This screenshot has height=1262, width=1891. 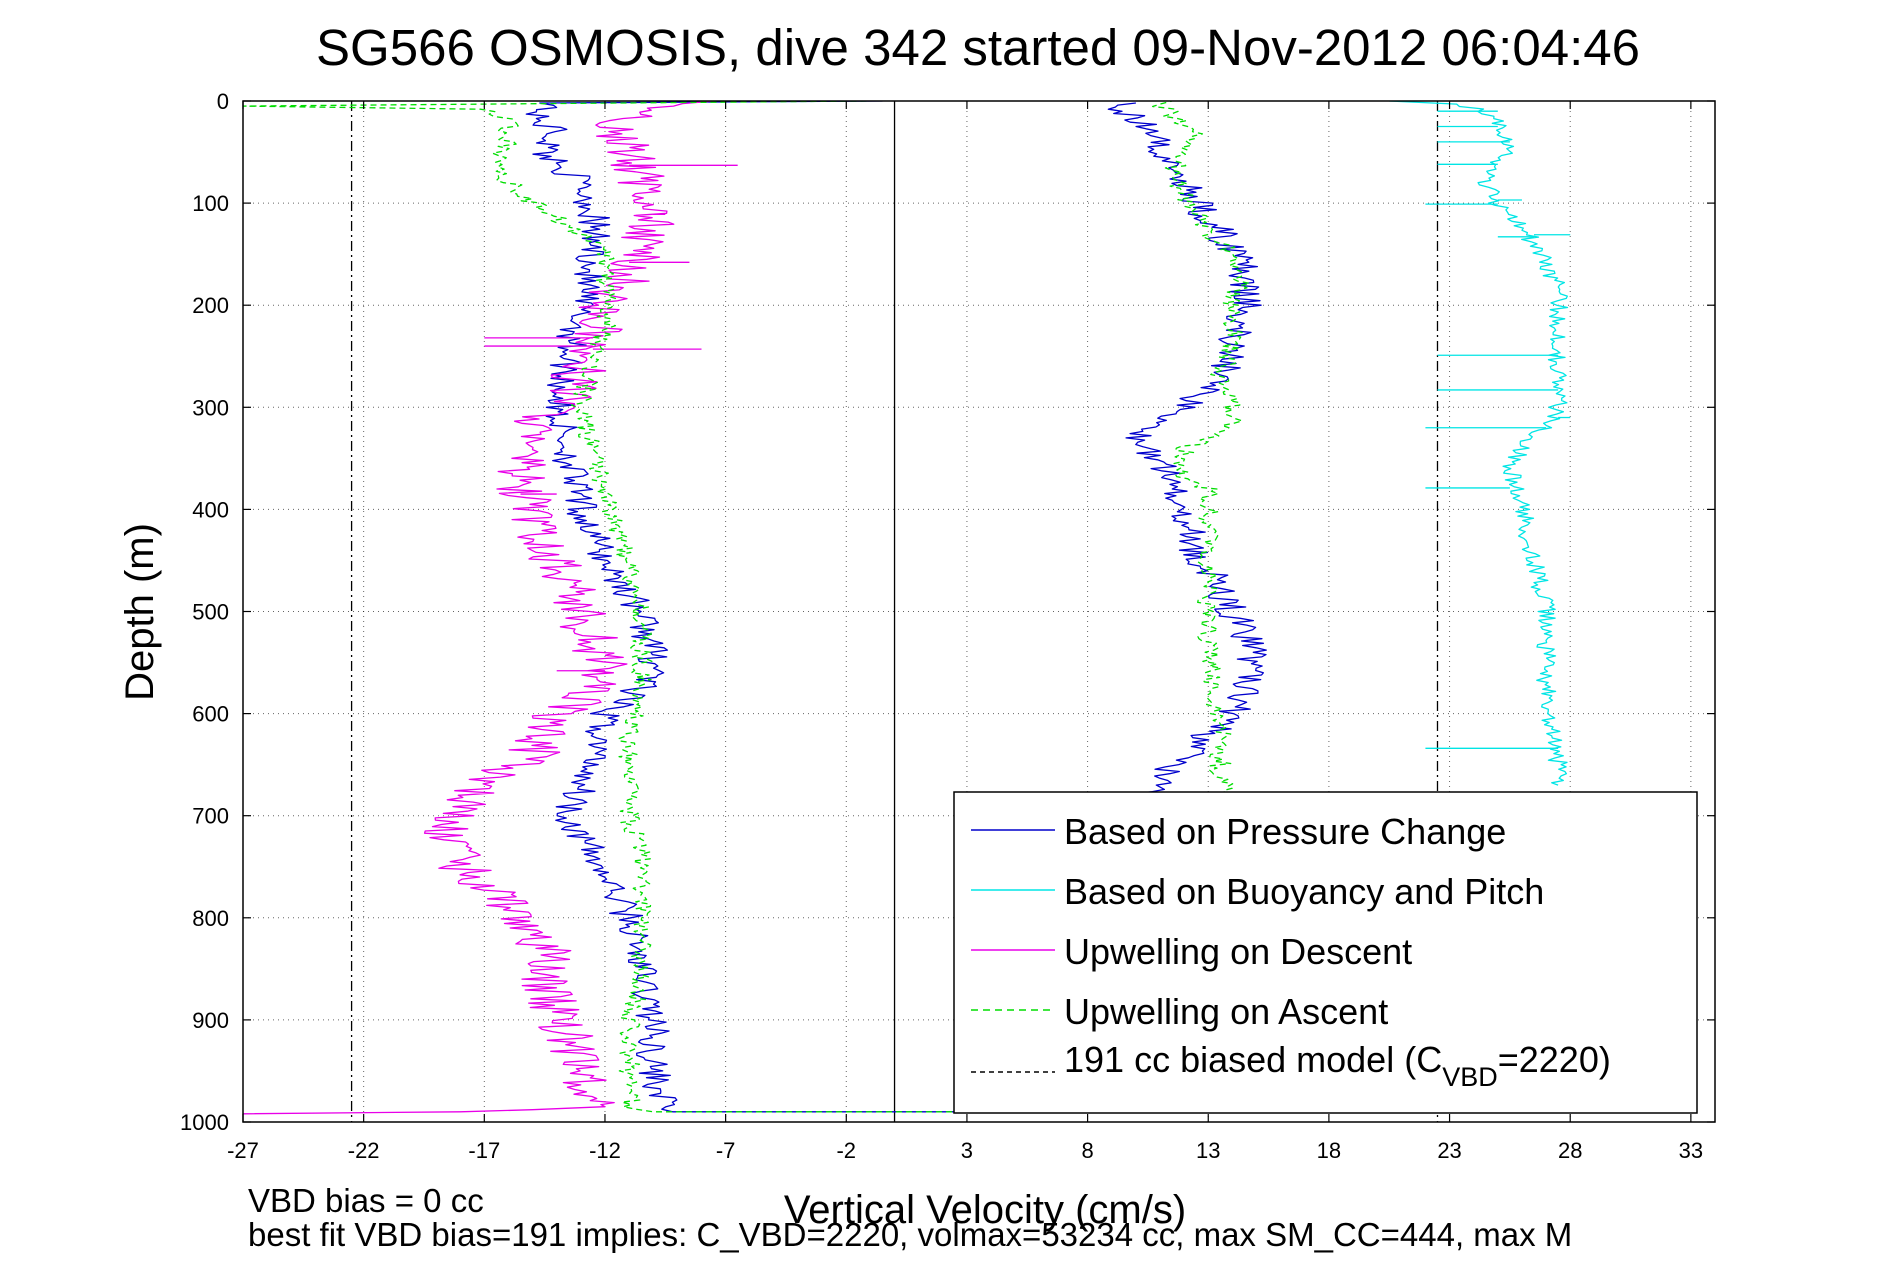 What do you see at coordinates (243, 1150) in the screenshot?
I see `x-tick-label: -27` at bounding box center [243, 1150].